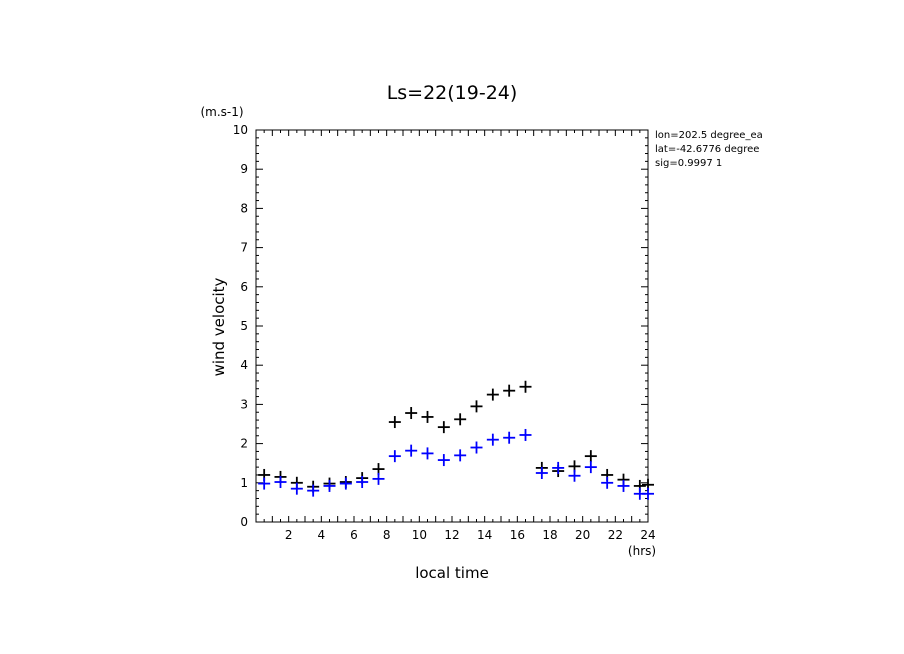 This screenshot has width=904, height=654. What do you see at coordinates (452, 93) in the screenshot?
I see `chart-title: Ls=22(19-24)` at bounding box center [452, 93].